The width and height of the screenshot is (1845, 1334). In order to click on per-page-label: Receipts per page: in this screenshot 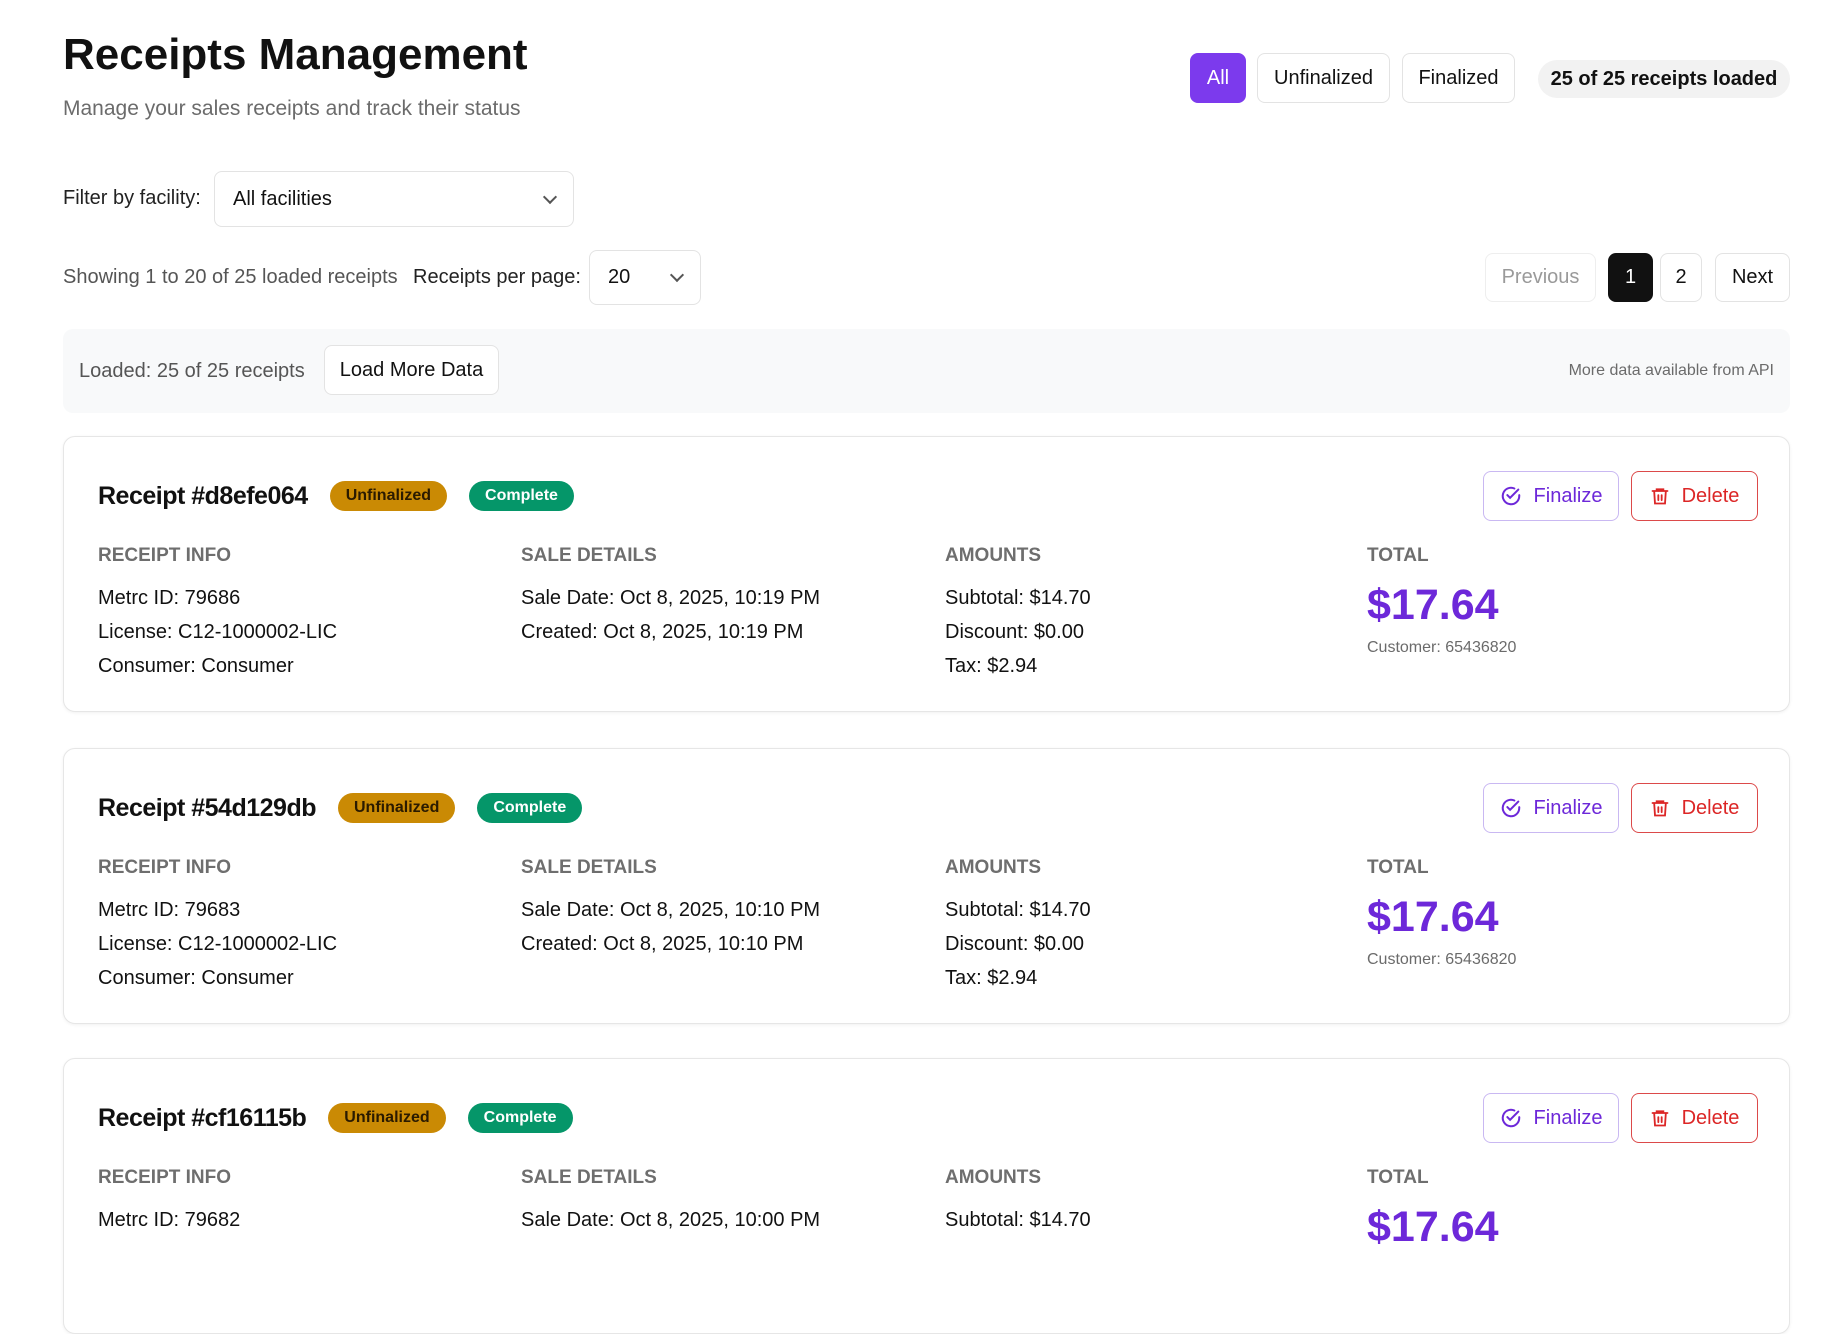, I will do `click(497, 277)`.